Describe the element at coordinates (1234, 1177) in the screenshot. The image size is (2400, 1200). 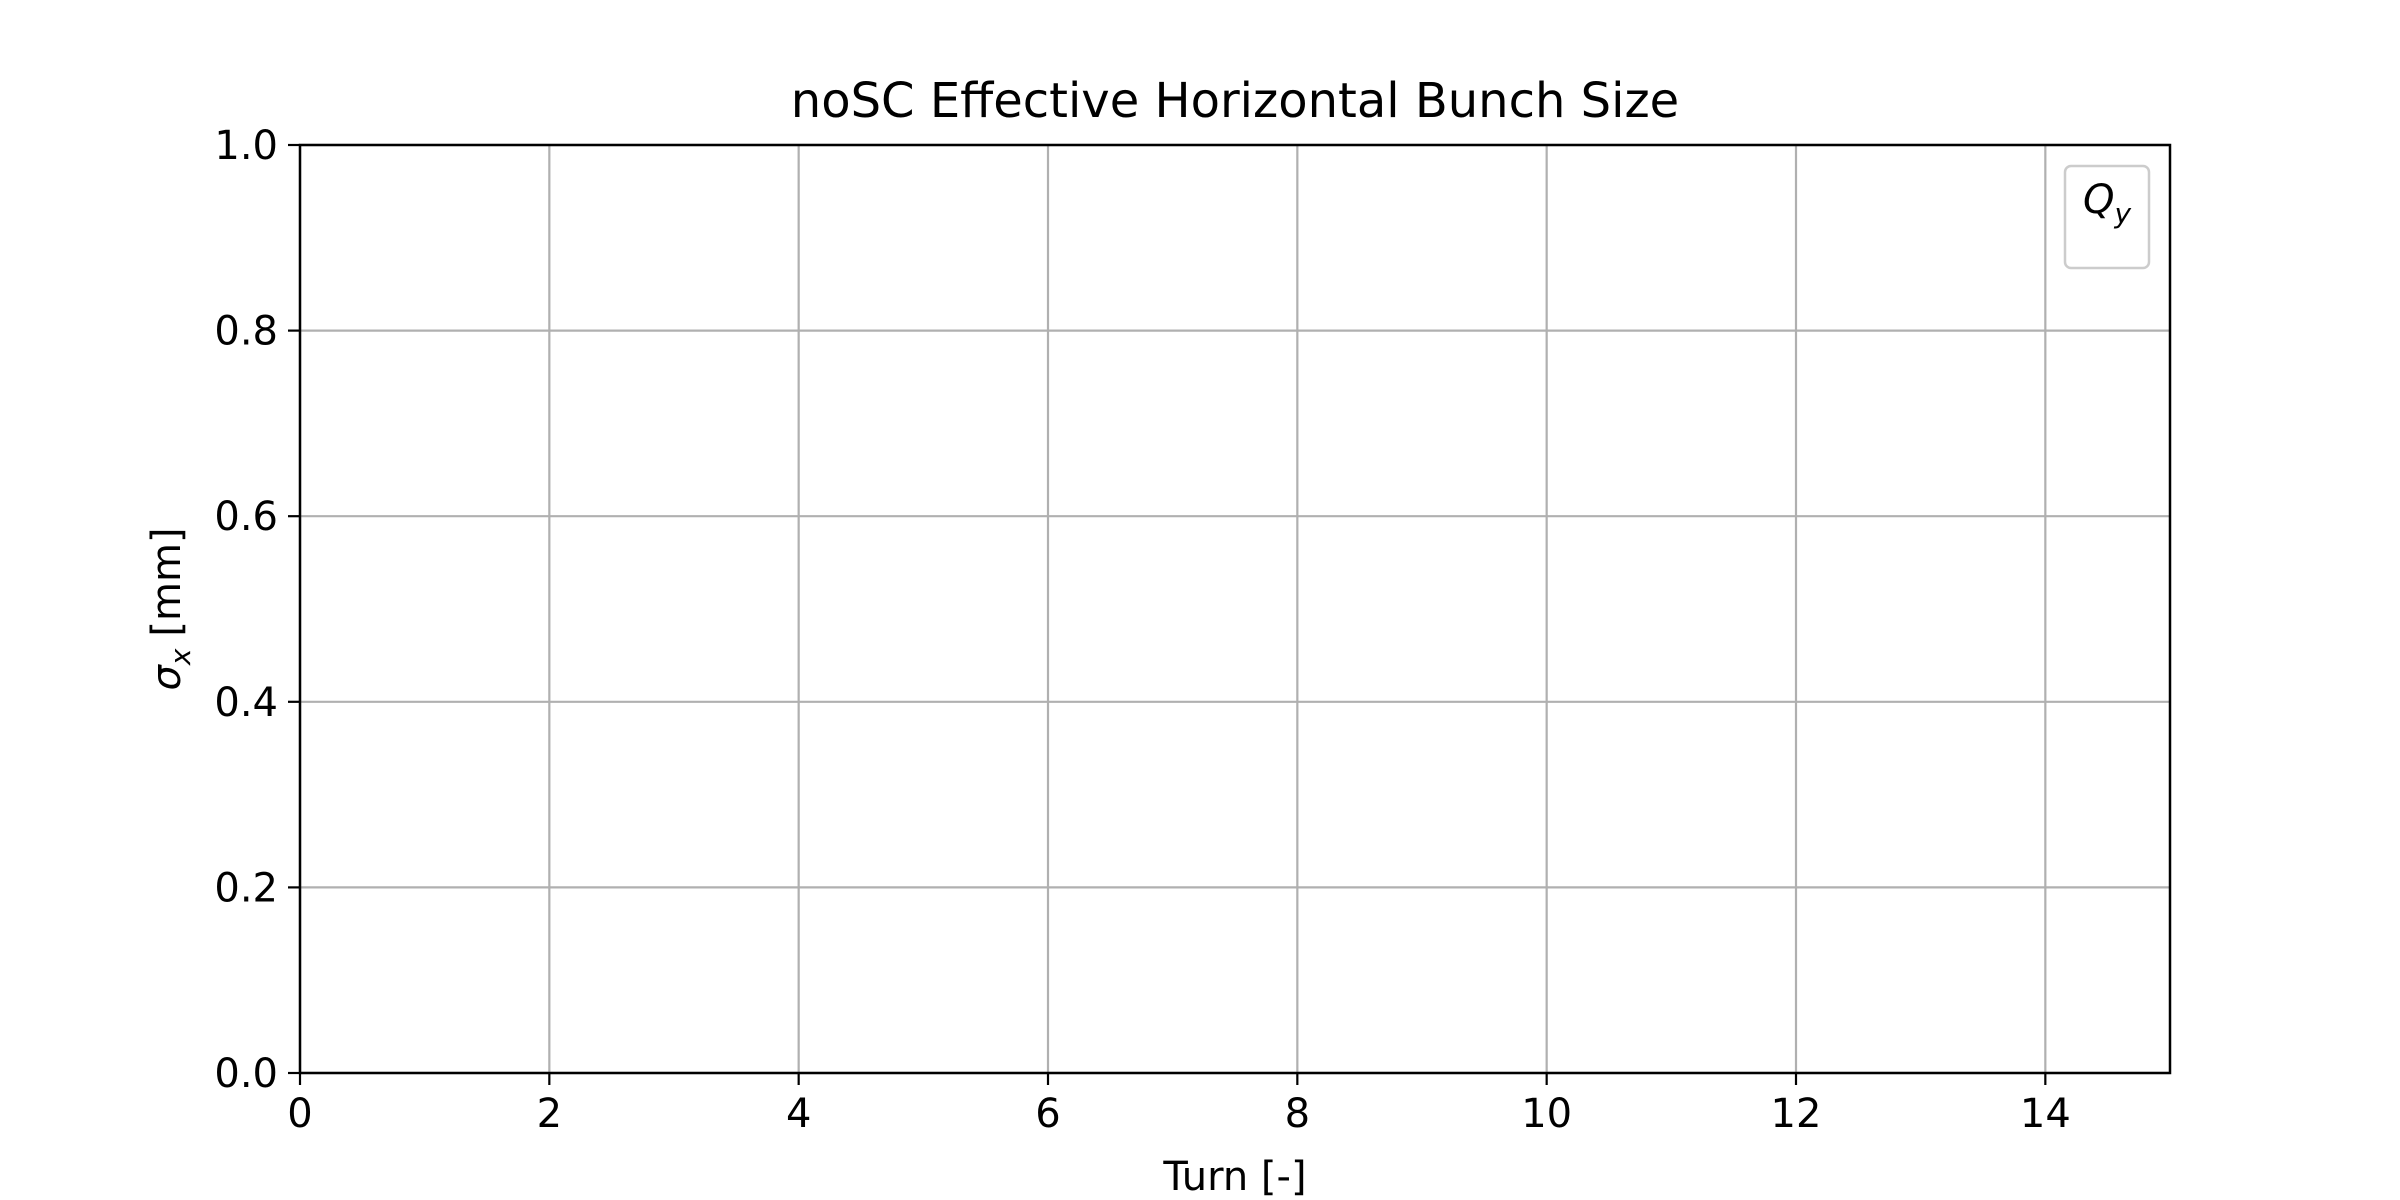
I see `x-axis-label: Turn [-]` at that location.